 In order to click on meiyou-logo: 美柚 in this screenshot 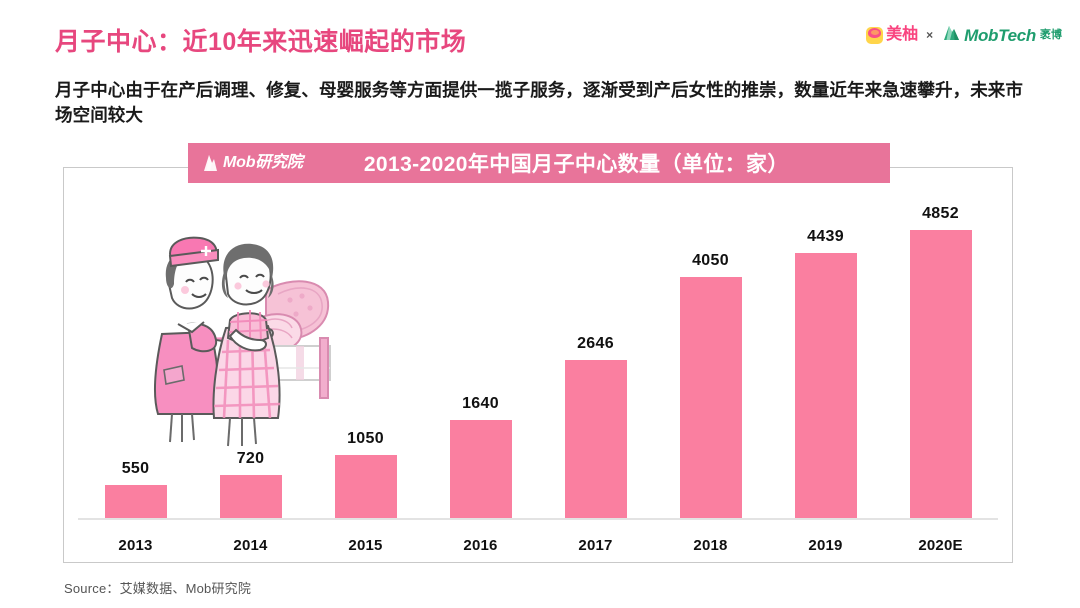, I will do `click(892, 35)`.